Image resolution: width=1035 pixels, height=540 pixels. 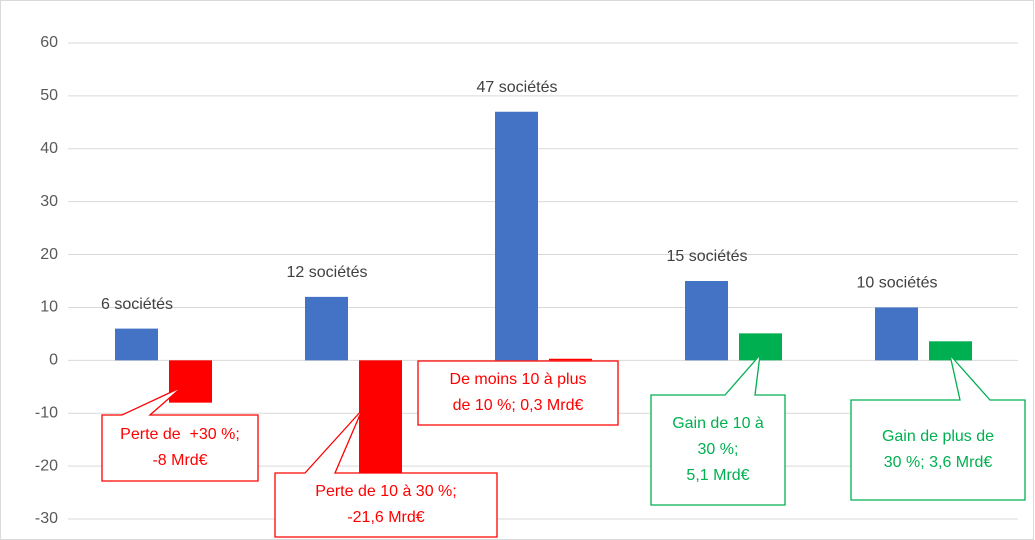 I want to click on y-tick-label: -30, so click(x=46, y=518).